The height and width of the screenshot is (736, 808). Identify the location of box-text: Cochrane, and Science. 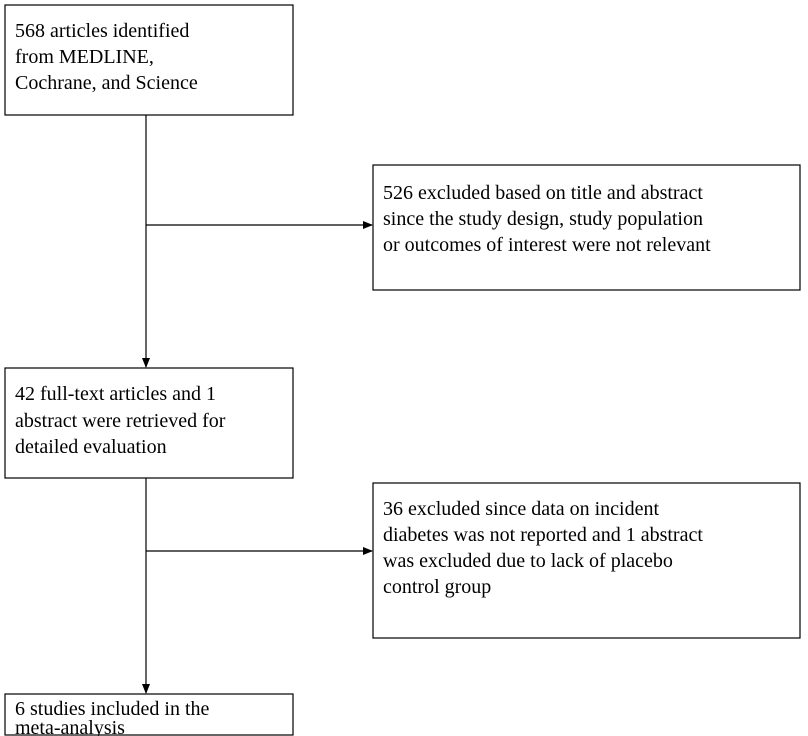
(106, 83).